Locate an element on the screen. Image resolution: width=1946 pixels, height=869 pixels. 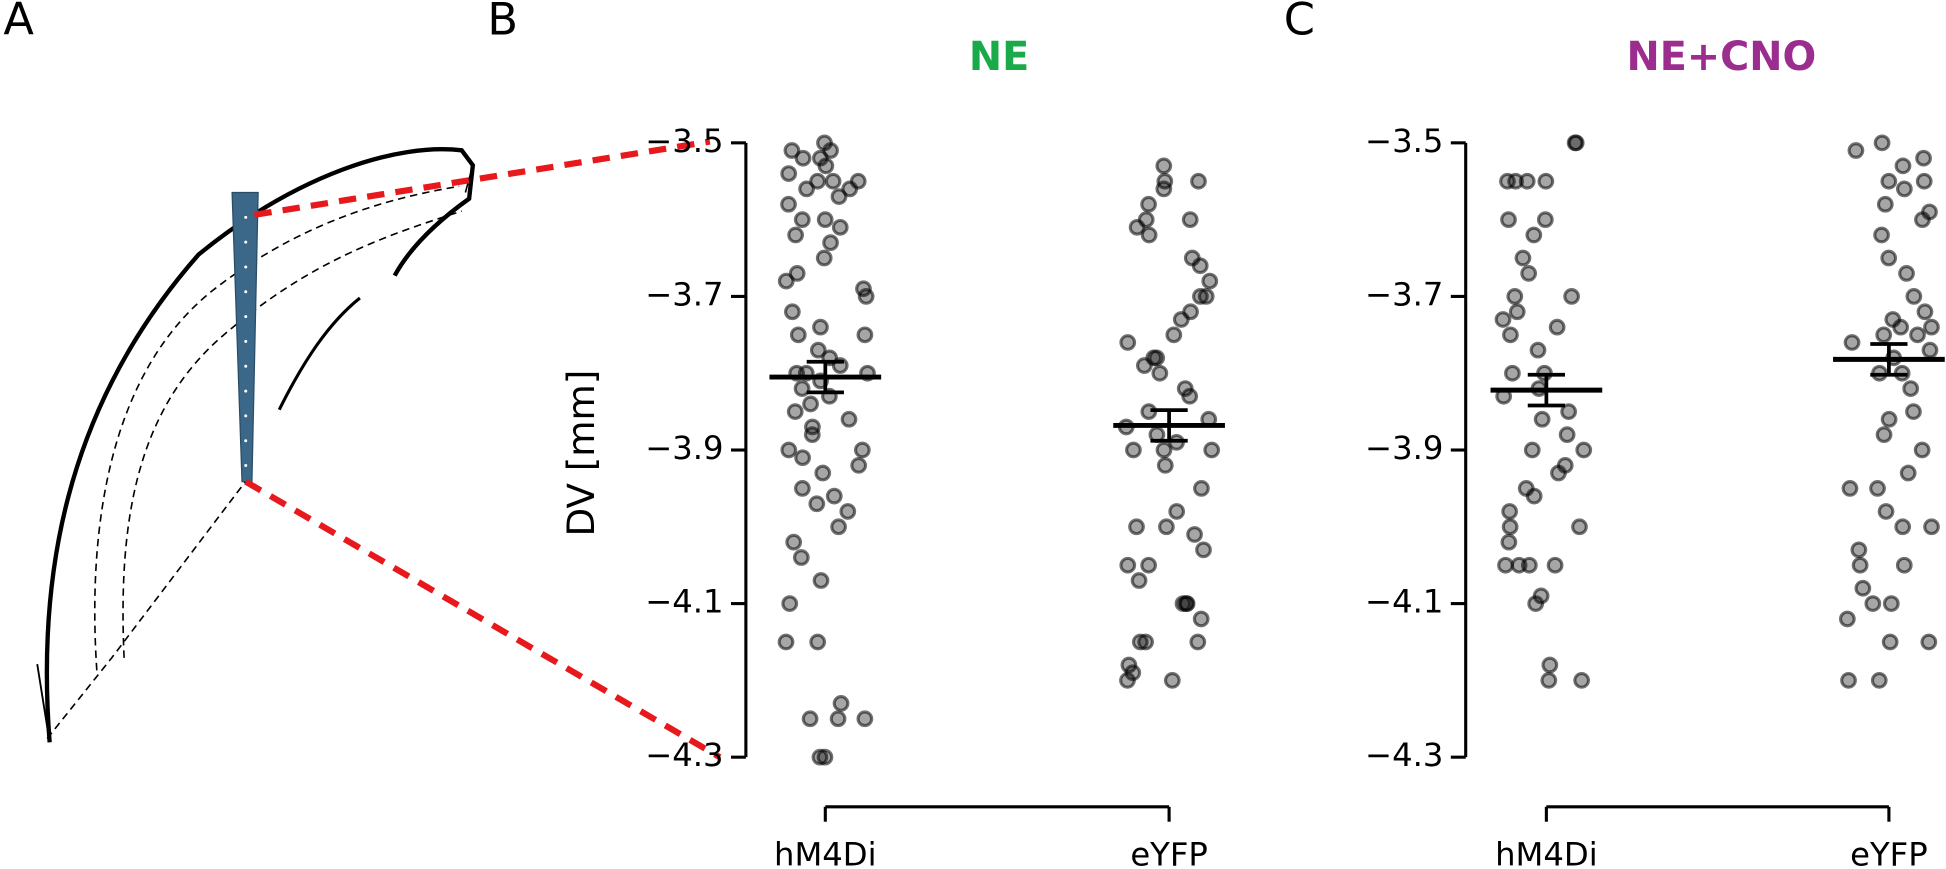
y-tick-label: −3.7 is located at coordinates (684, 294).